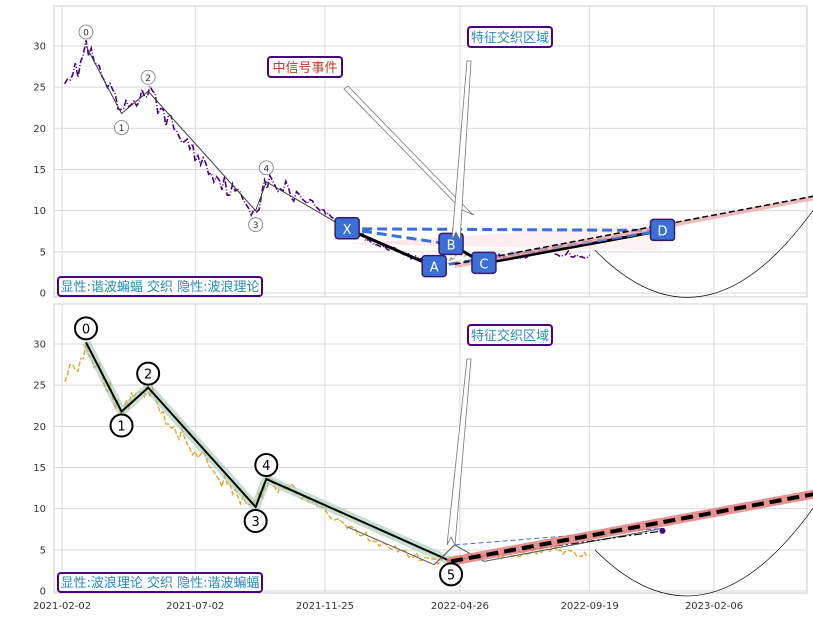  Describe the element at coordinates (325, 606) in the screenshot. I see `x-tick-label: 2021-11-25` at that location.